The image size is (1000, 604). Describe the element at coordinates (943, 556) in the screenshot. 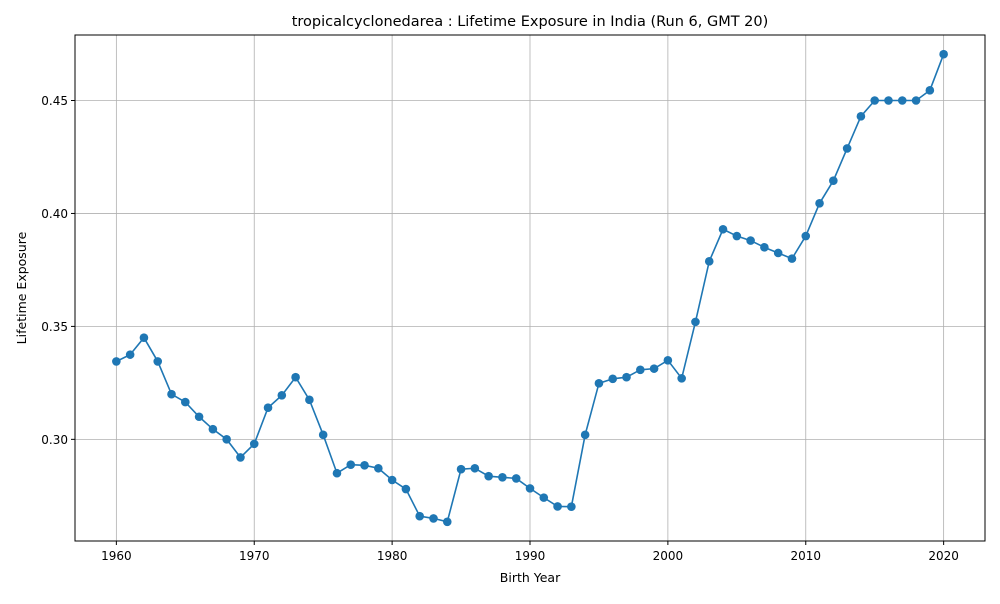

I see `x-tick-label: 2020` at that location.